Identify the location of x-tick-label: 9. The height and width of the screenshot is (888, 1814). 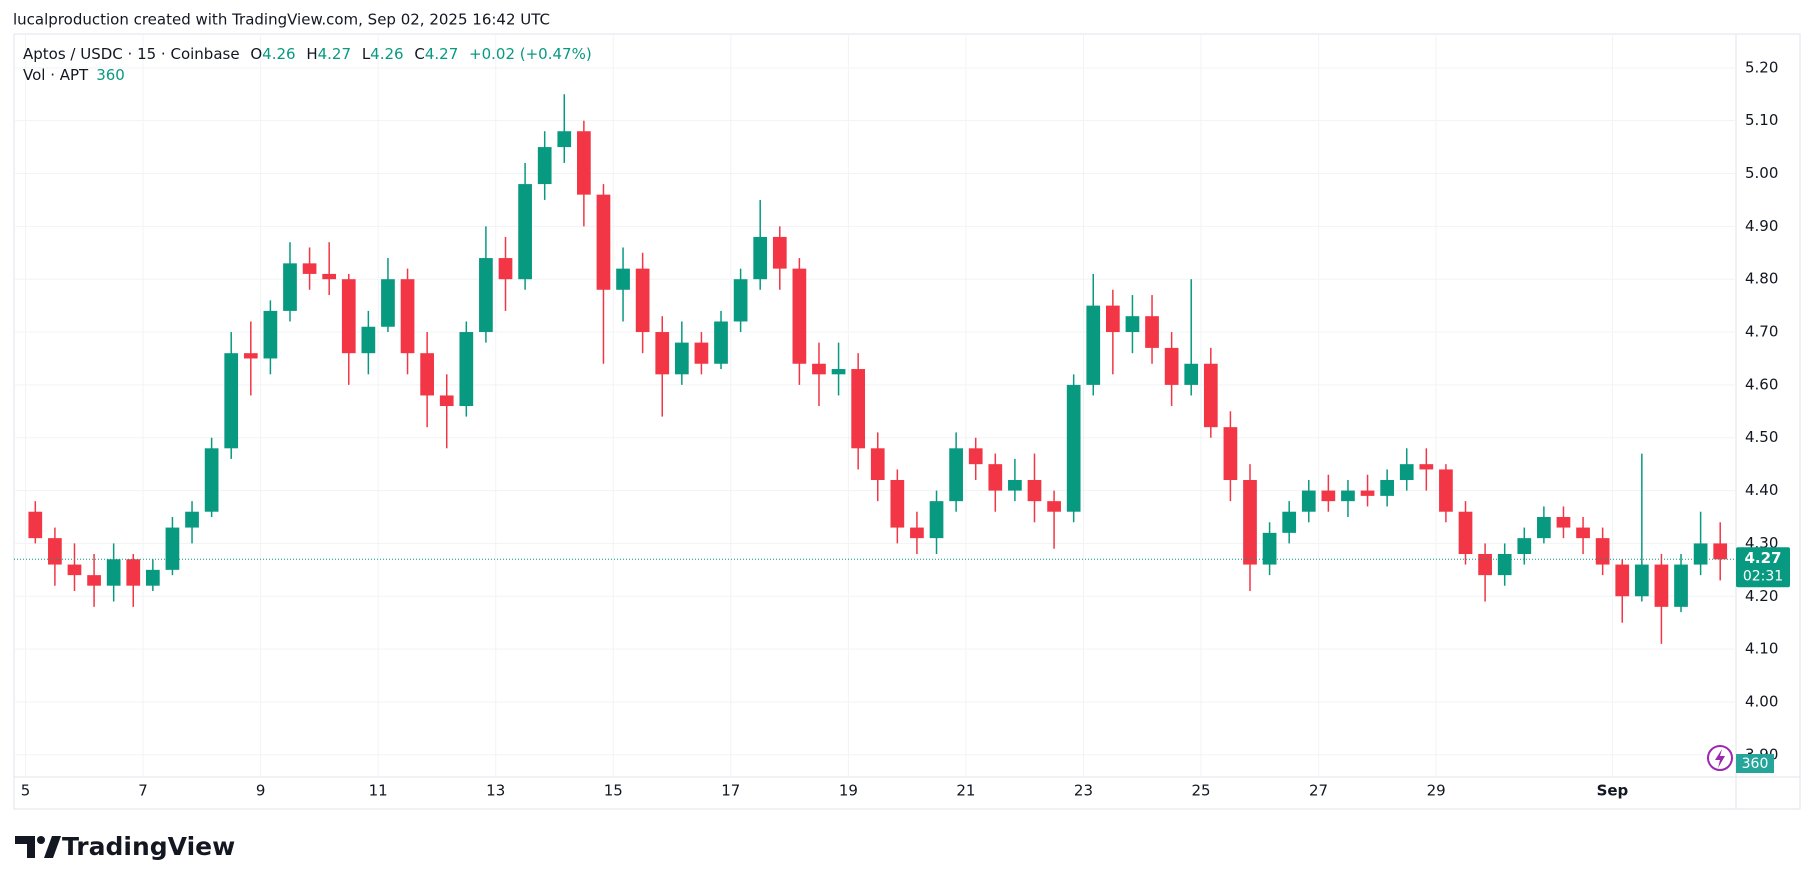
(261, 791).